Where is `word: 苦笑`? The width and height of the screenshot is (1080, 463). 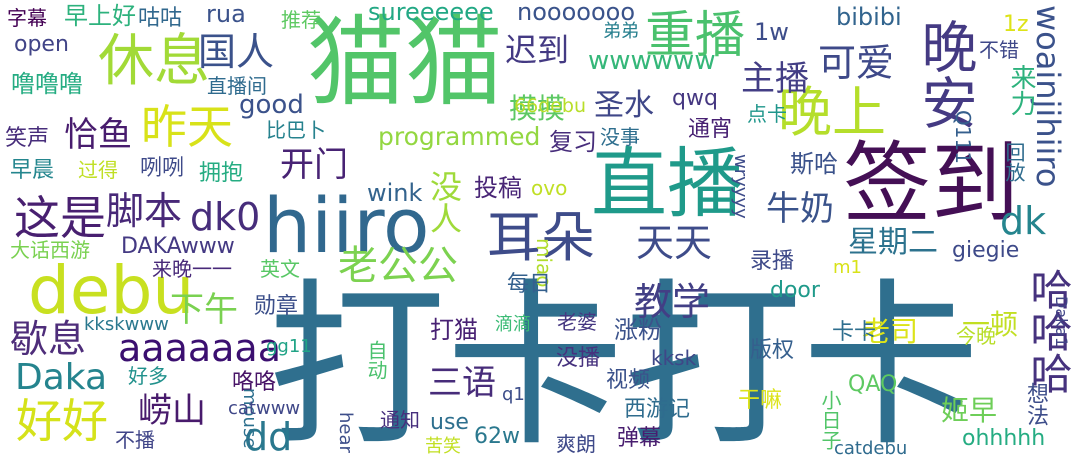 word: 苦笑 is located at coordinates (443, 446).